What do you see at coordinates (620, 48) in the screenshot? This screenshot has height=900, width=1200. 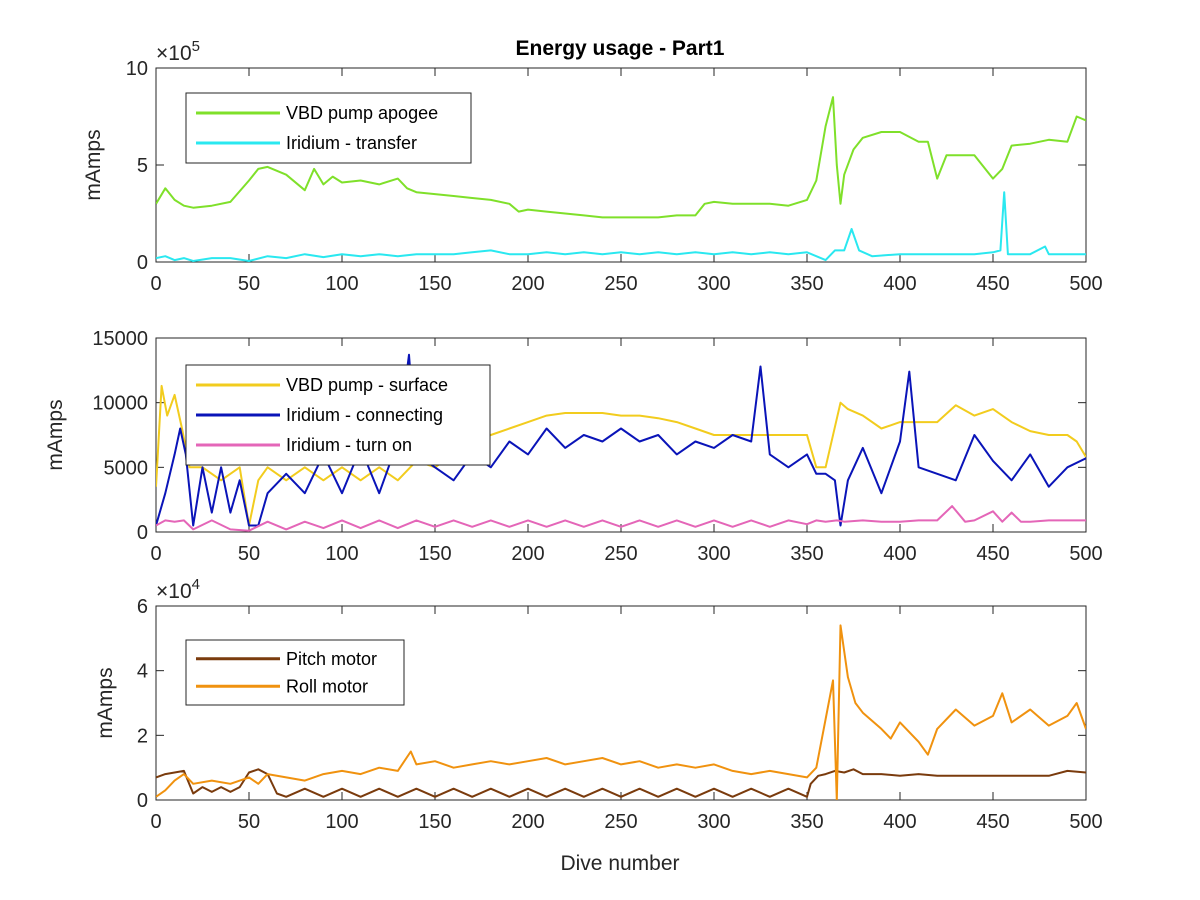 I see `figure-title: Energy usage - Part1` at bounding box center [620, 48].